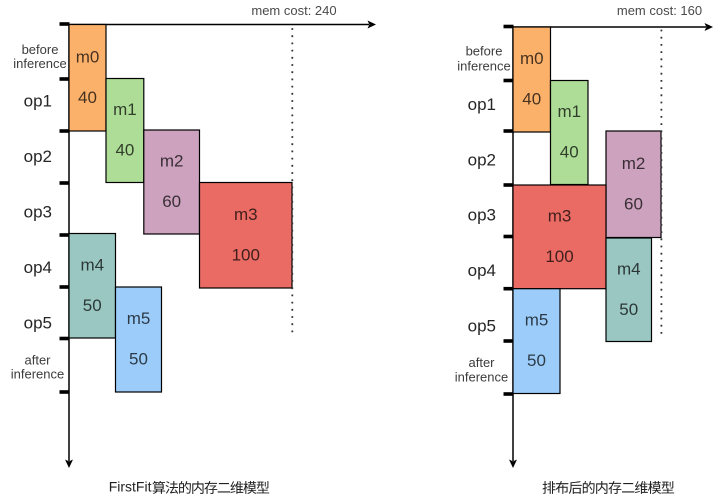  Describe the element at coordinates (130, 486) in the screenshot. I see `svg-text: FirstFit` at that location.